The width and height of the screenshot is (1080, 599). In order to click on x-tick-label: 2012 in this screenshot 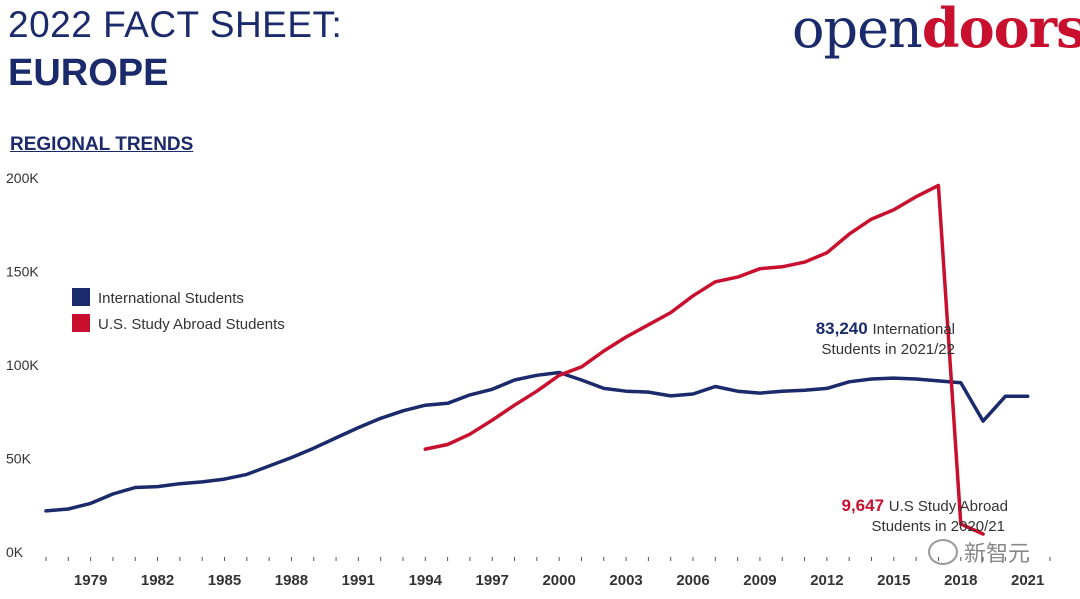, I will do `click(826, 580)`.